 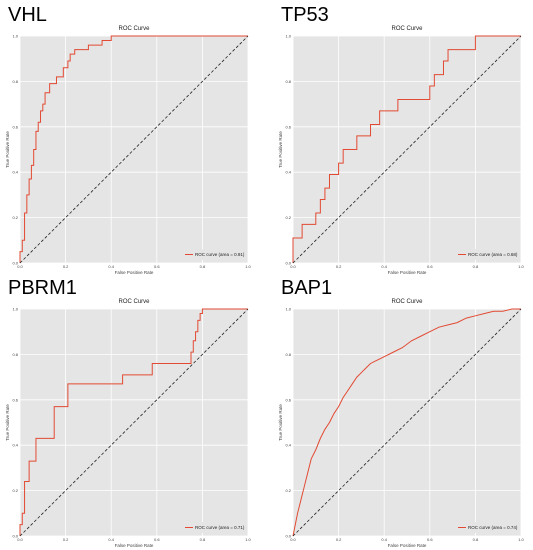 I want to click on legend-entry: ROC curve (area = 0.68), so click(x=493, y=254).